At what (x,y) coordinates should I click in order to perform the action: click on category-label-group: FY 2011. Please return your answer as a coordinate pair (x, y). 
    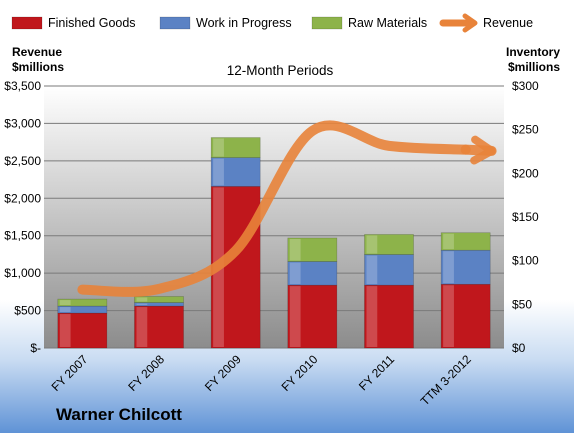
    Looking at the image, I should click on (376, 372).